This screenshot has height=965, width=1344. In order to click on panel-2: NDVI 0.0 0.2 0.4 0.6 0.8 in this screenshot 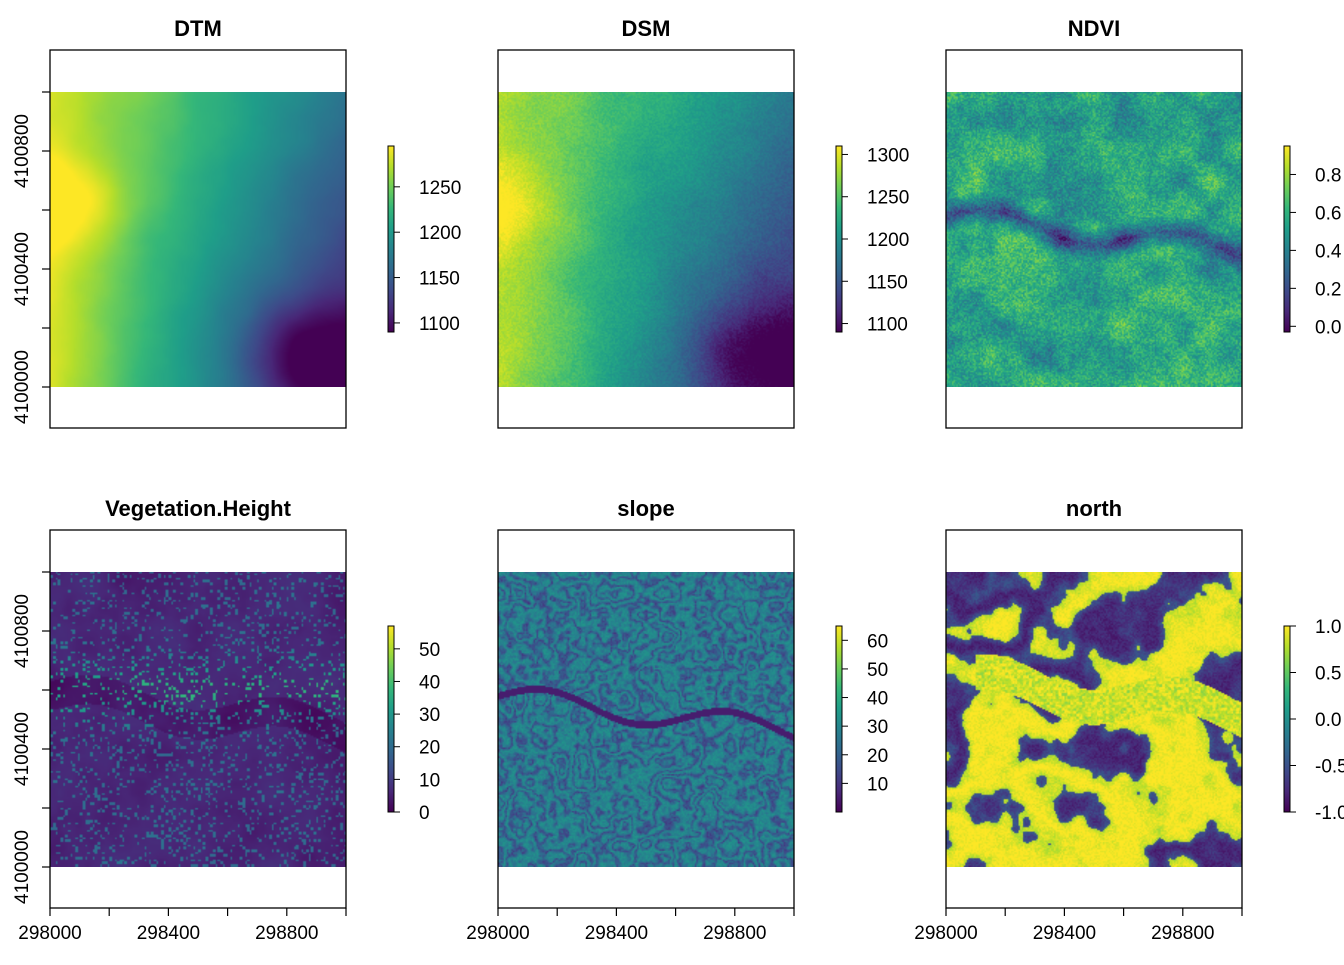, I will do `click(1143, 222)`.